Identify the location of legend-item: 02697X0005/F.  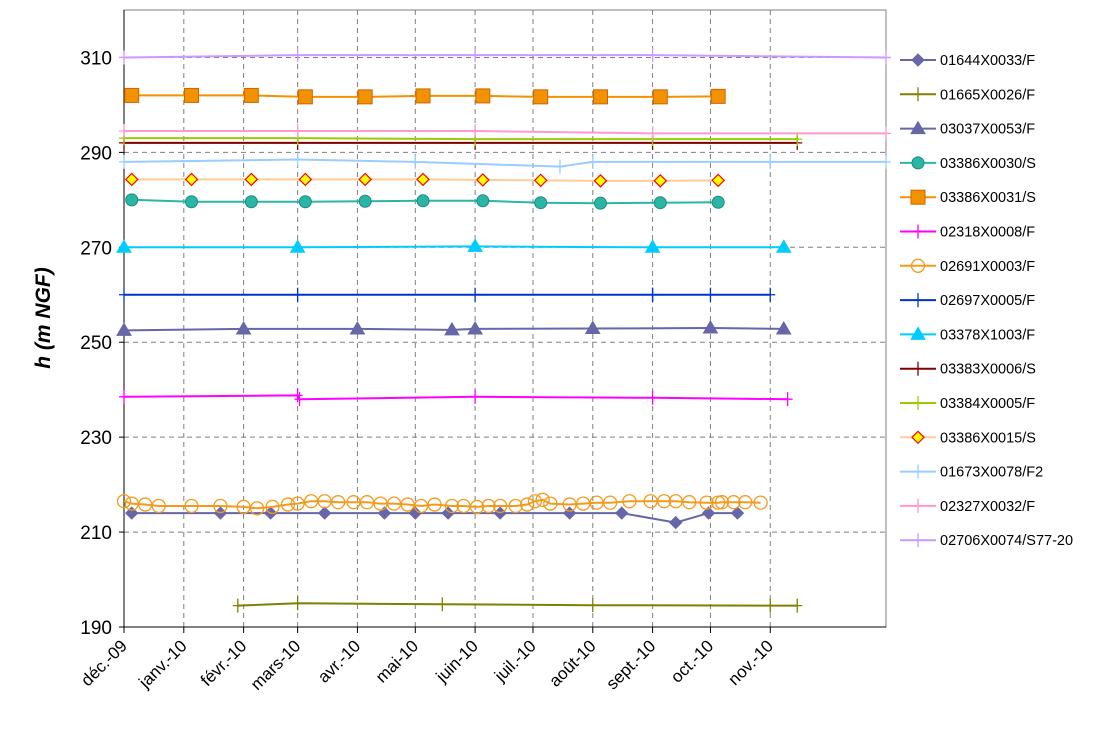
(967, 301).